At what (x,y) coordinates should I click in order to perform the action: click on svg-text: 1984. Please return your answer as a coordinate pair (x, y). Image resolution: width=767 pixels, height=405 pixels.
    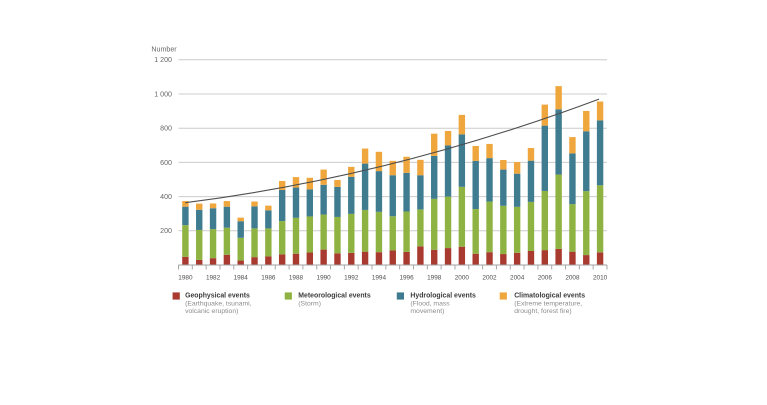
    Looking at the image, I should click on (241, 278).